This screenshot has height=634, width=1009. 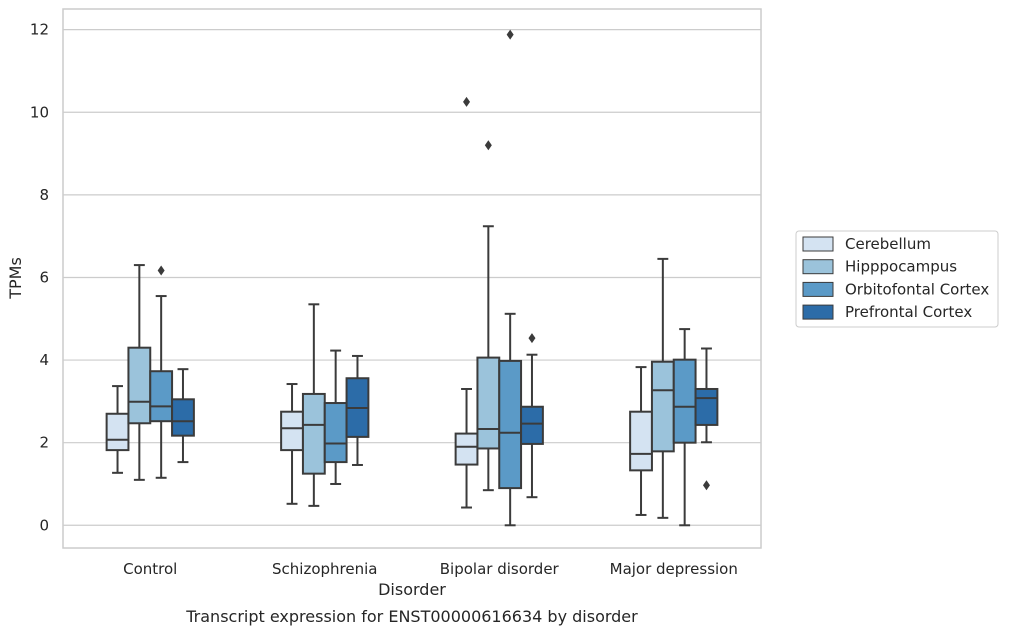 I want to click on x-tick-label: Major depression, so click(x=674, y=569).